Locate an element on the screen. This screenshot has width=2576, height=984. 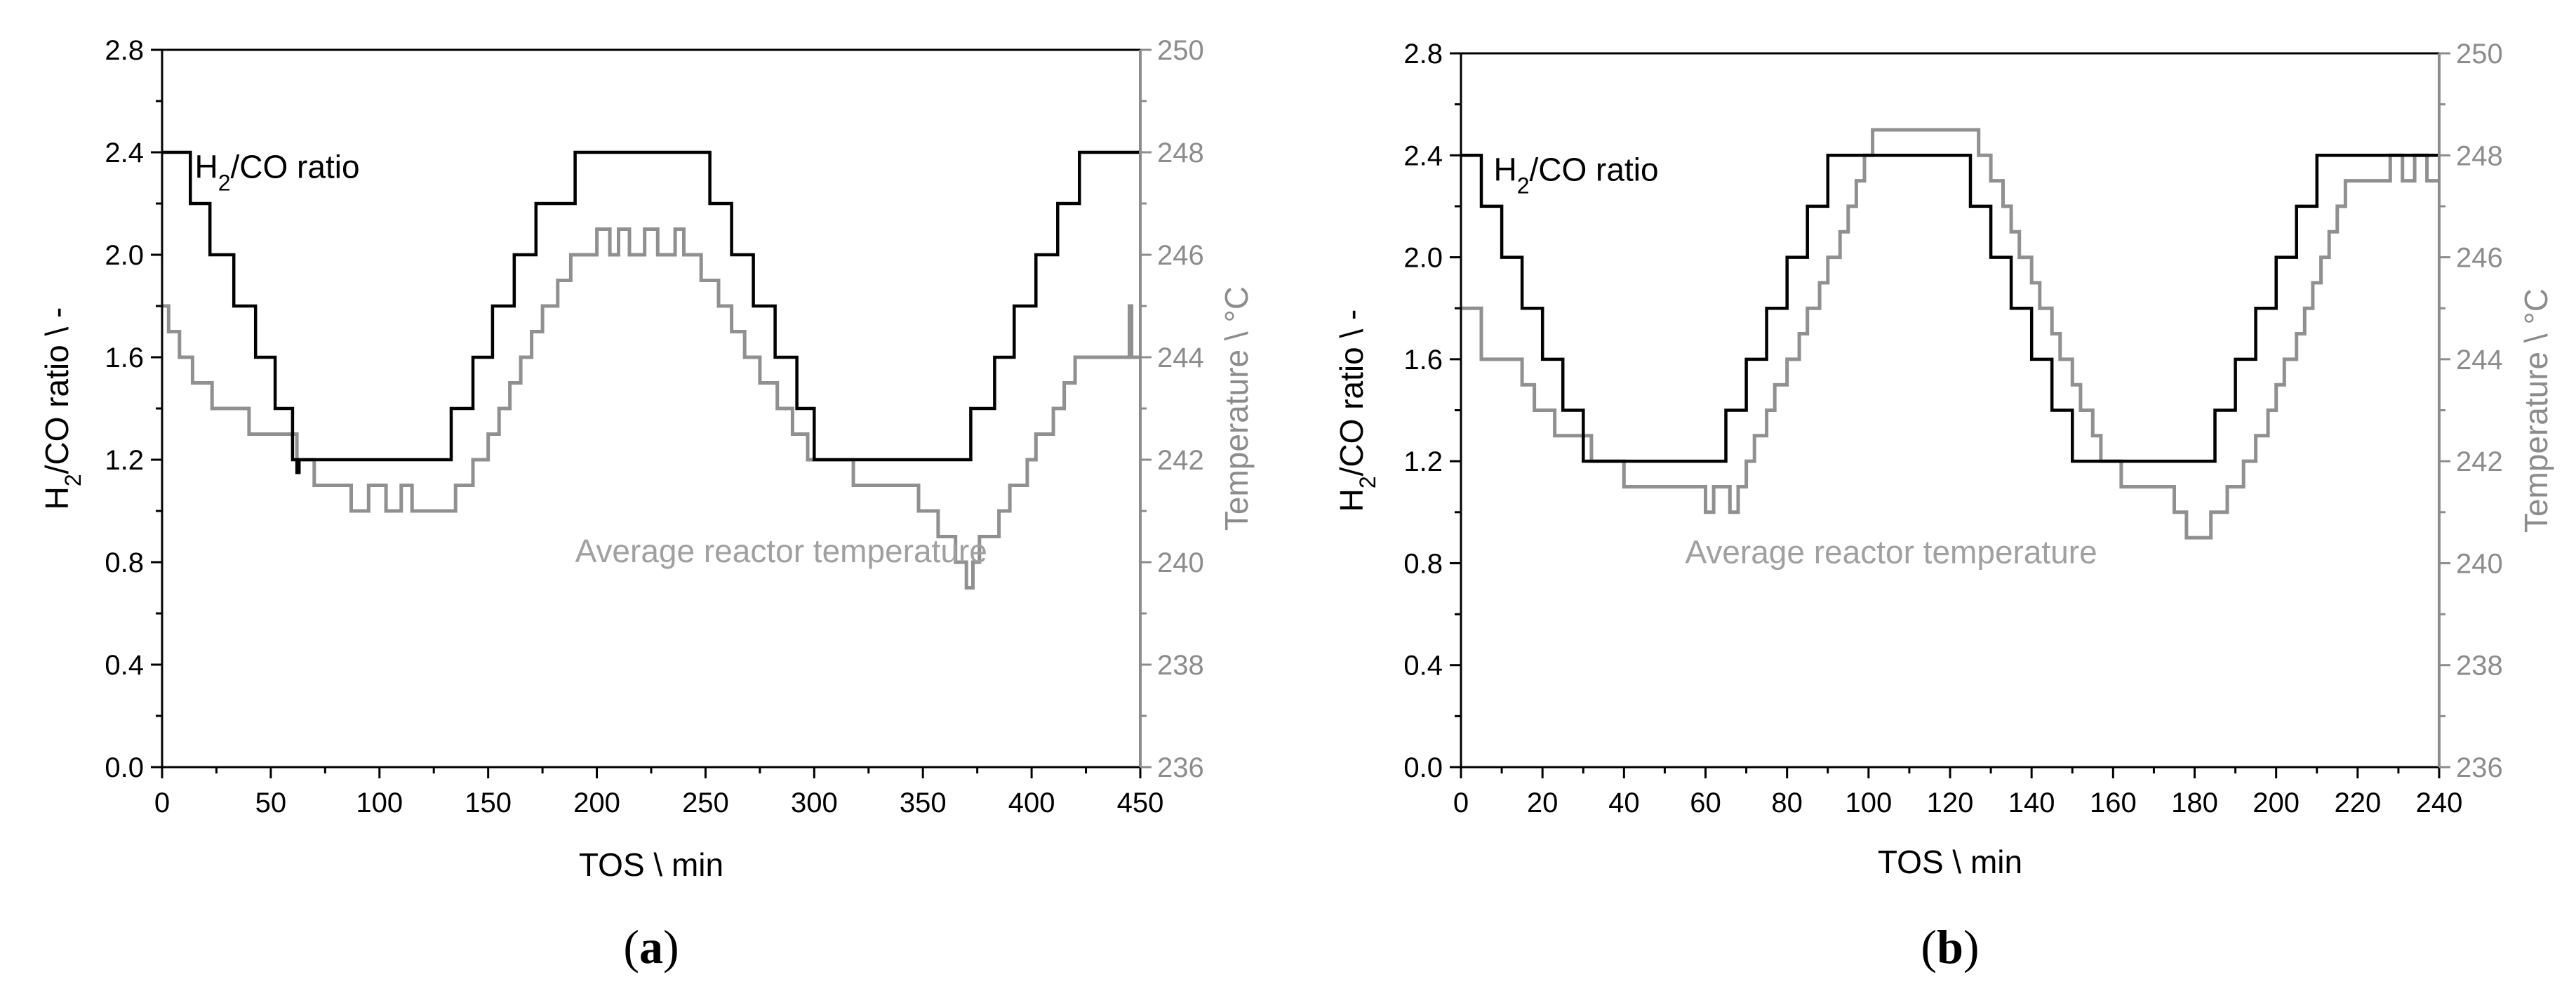
panel-a-y2tick-label: 250 is located at coordinates (1181, 50).